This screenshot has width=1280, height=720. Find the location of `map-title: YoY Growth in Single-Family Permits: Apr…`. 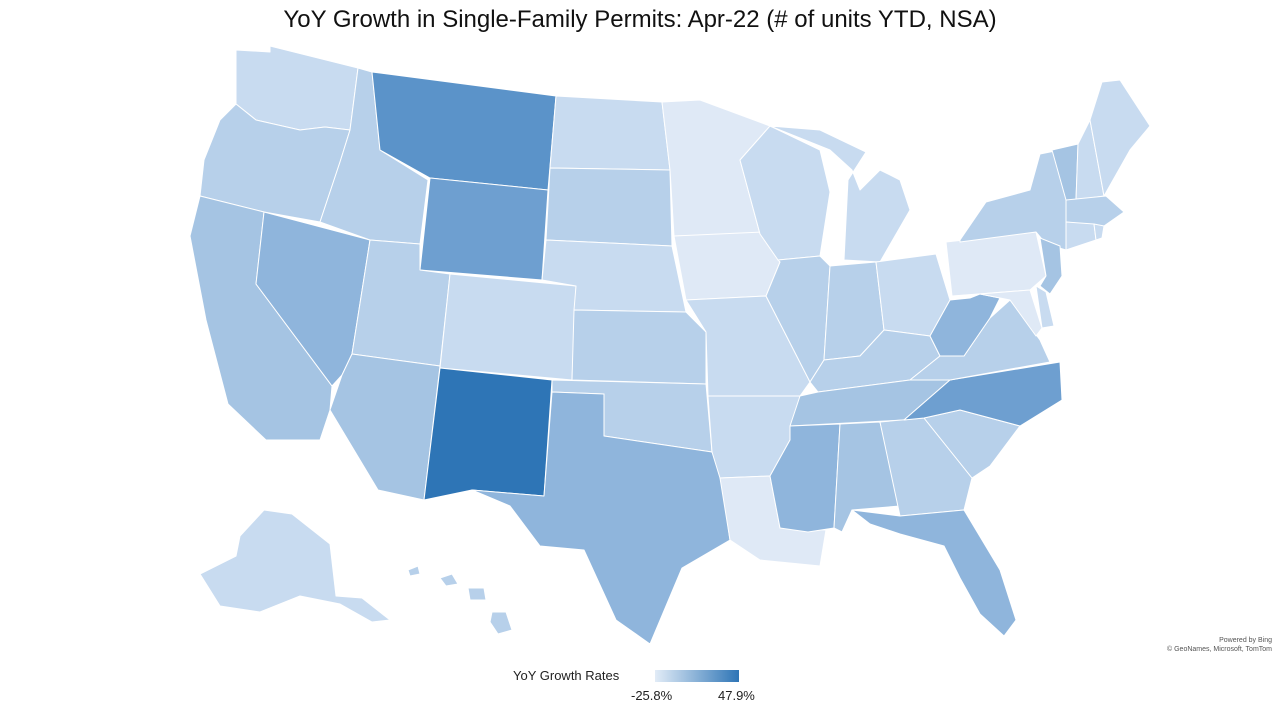

map-title: YoY Growth in Single-Family Permits: Apr… is located at coordinates (640, 19).